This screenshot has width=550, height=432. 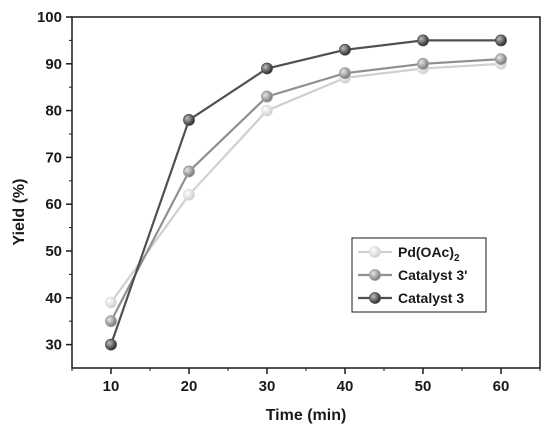 What do you see at coordinates (19, 212) in the screenshot?
I see `y-axis-title: Yield (%)` at bounding box center [19, 212].